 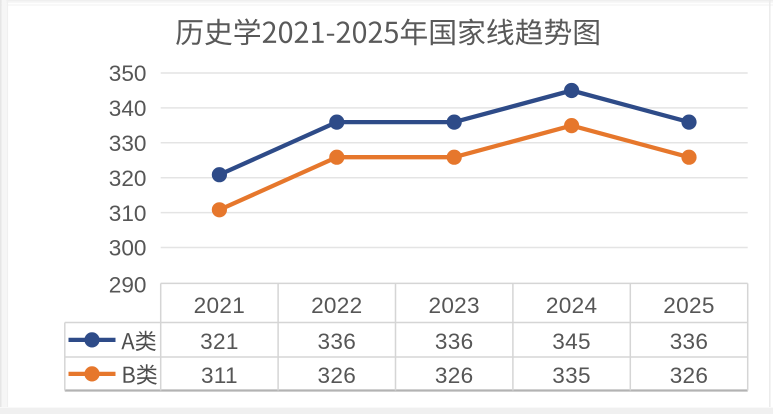 I want to click on svg-text: 350, so click(x=128, y=73).